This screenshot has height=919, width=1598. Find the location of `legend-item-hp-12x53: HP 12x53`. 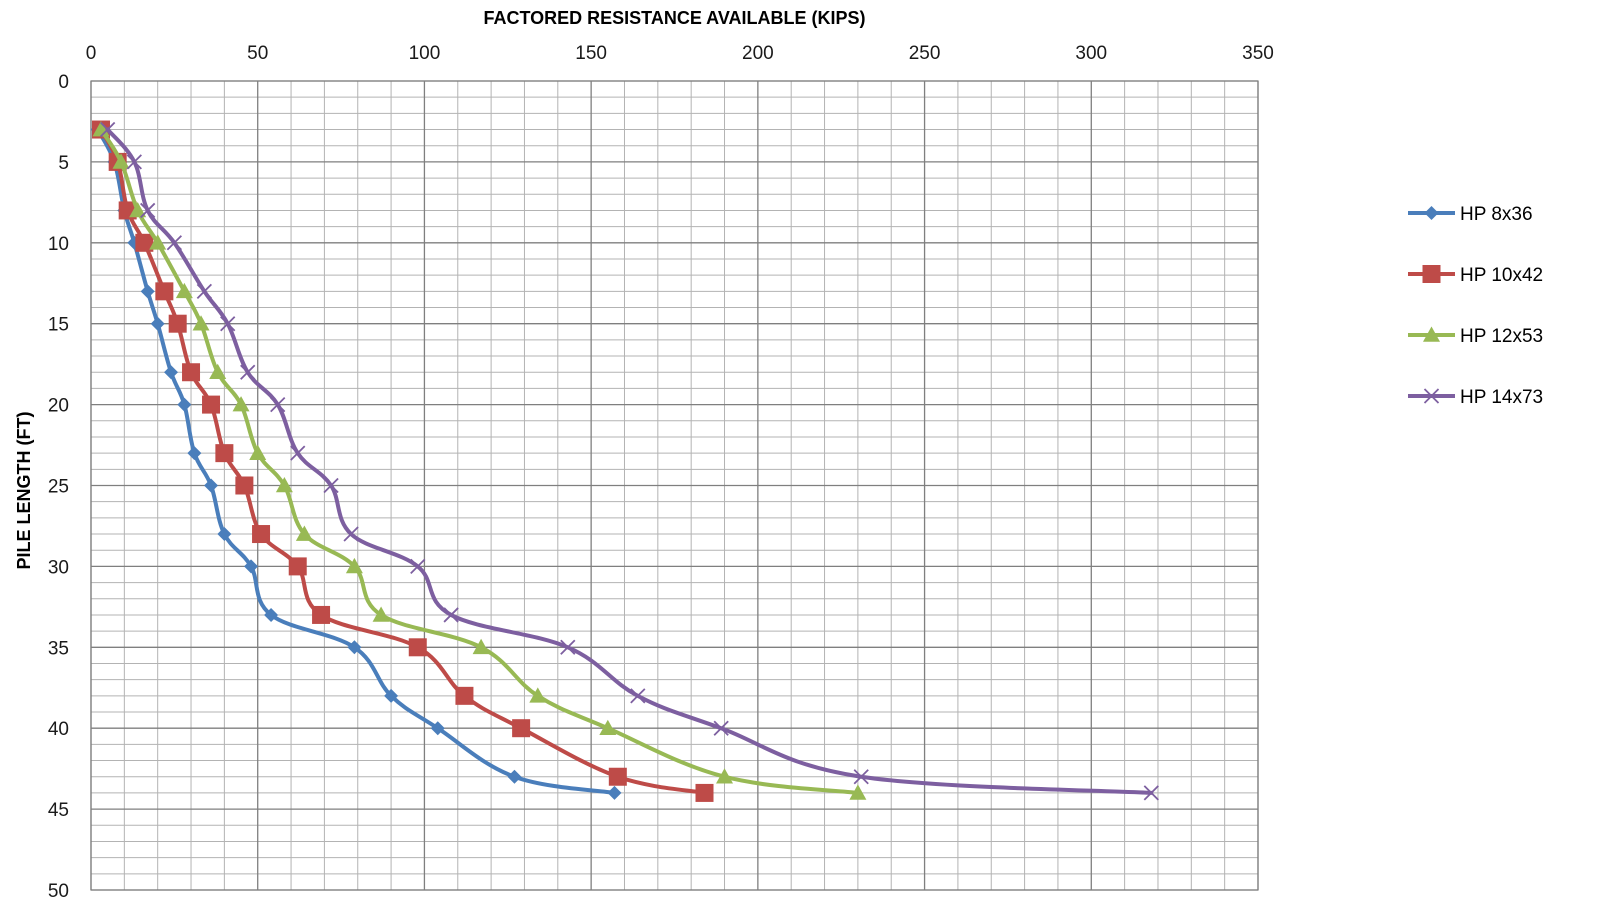

legend-item-hp-12x53: HP 12x53 is located at coordinates (1475, 336).